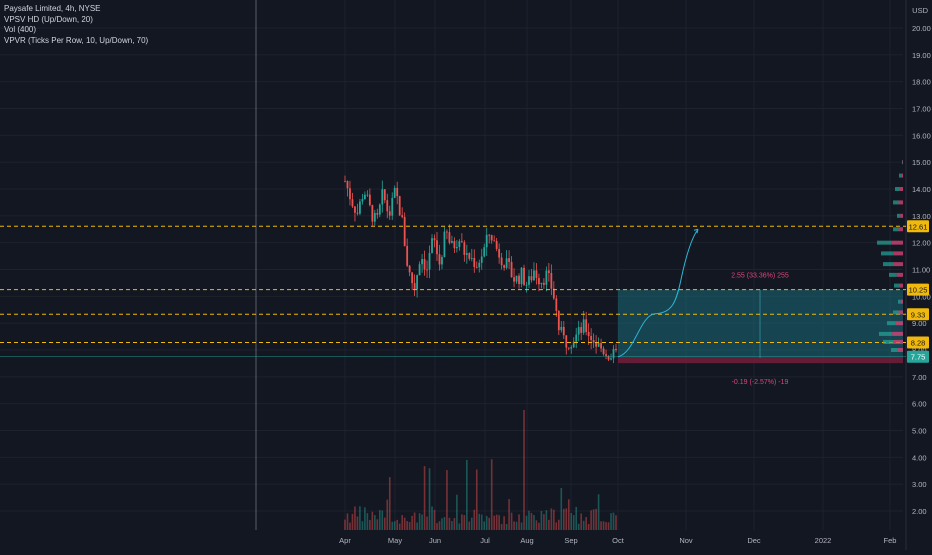 The width and height of the screenshot is (932, 555). What do you see at coordinates (920, 10) in the screenshot?
I see `currency-label: USD` at bounding box center [920, 10].